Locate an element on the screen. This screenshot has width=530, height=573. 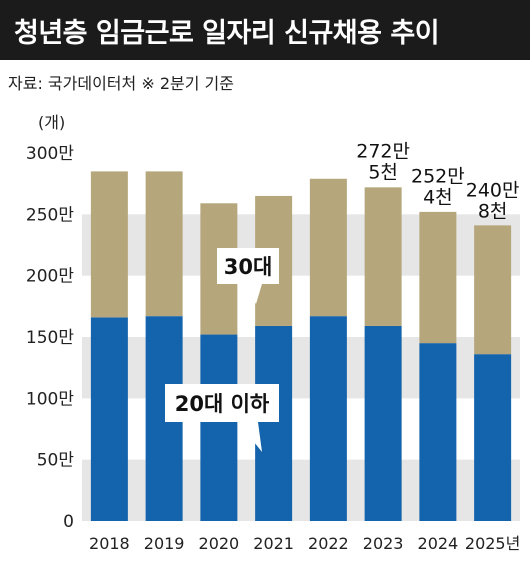
callout-30s-text: 30대 is located at coordinates (248, 267).